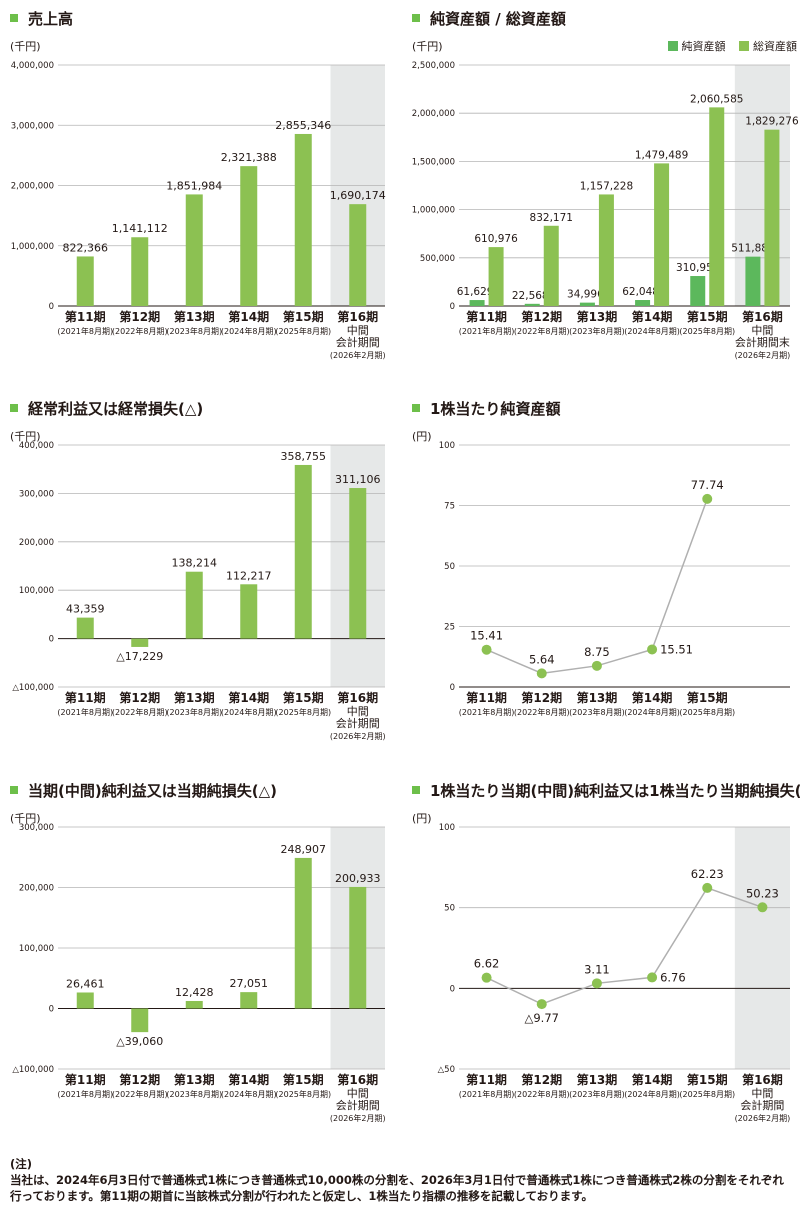  What do you see at coordinates (551, 218) in the screenshot?
I see `bar-value-label: 832,171` at bounding box center [551, 218].